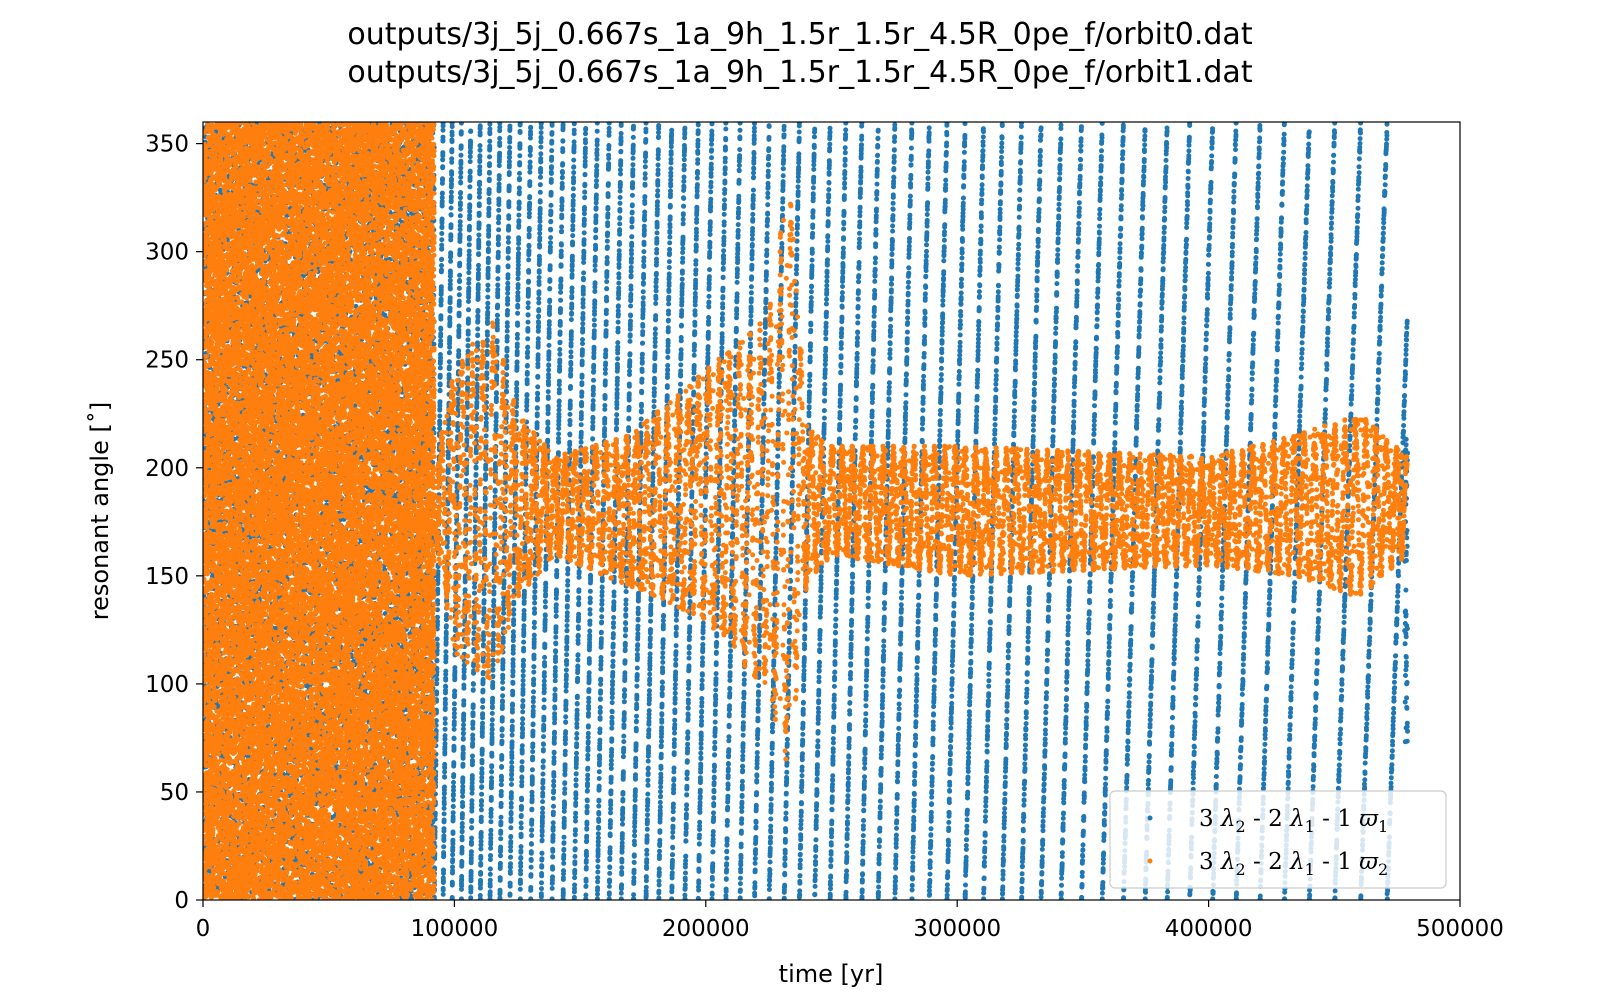 The width and height of the screenshot is (1600, 1000). Describe the element at coordinates (174, 793) in the screenshot. I see `y-tick-label: 50` at that location.